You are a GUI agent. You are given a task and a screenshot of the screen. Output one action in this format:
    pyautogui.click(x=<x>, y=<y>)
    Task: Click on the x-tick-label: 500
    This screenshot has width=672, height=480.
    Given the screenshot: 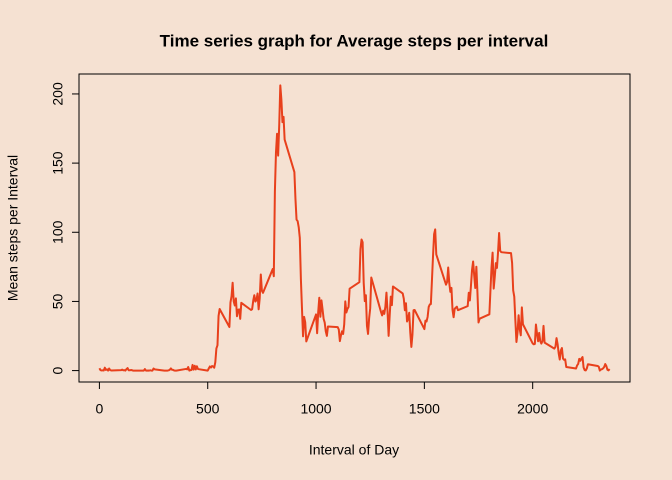 What is the action you would take?
    pyautogui.click(x=208, y=409)
    